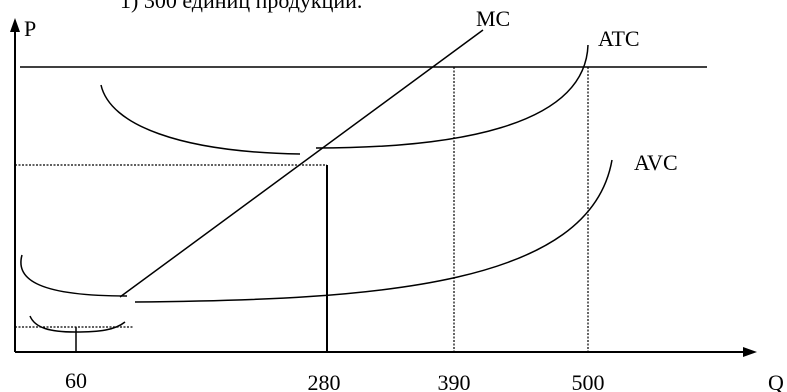 This screenshot has width=787, height=392. I want to click on mc-label: MC, so click(493, 18).